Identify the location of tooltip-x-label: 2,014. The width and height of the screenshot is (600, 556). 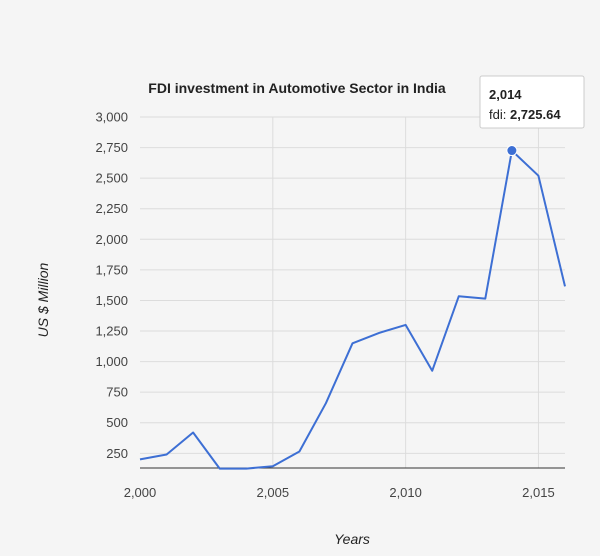
(505, 94).